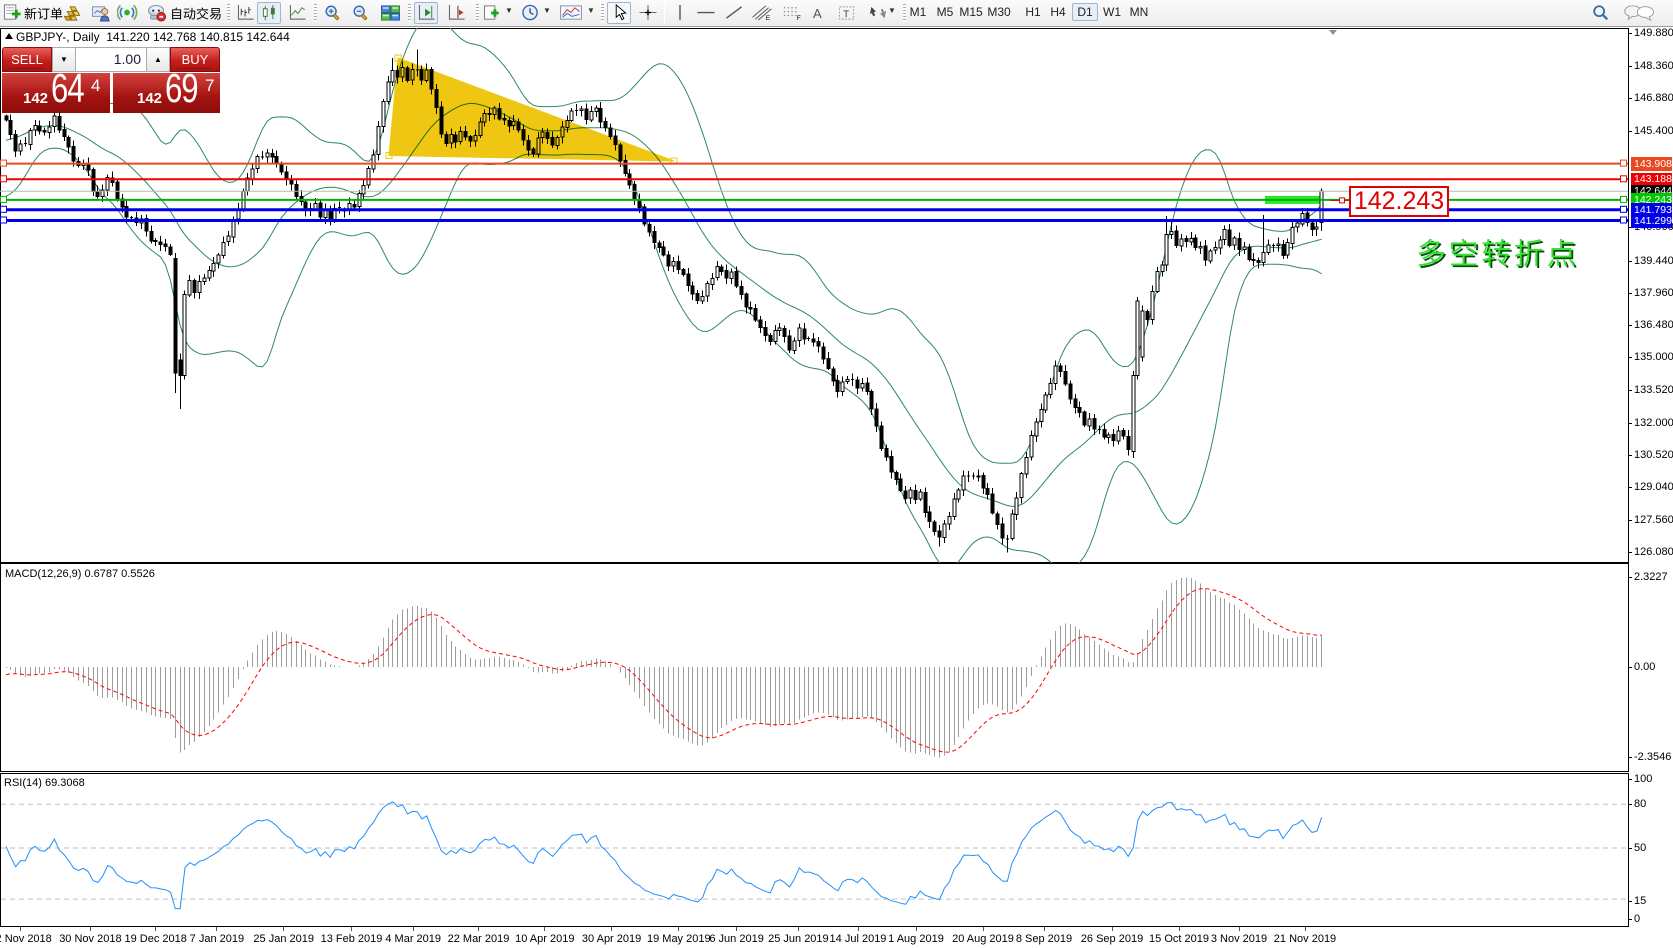 This screenshot has height=948, width=1673. I want to click on svg-text: T, so click(846, 14).